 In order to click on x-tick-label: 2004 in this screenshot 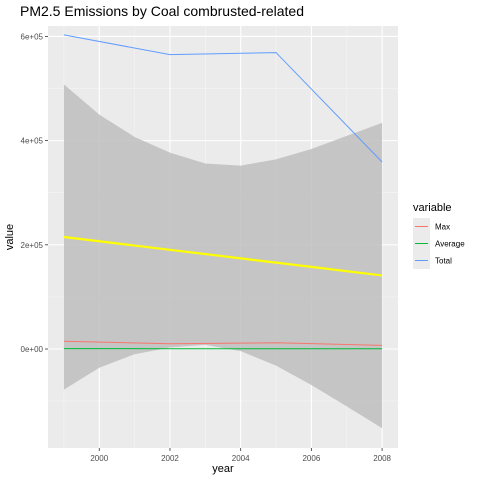, I will do `click(241, 458)`.